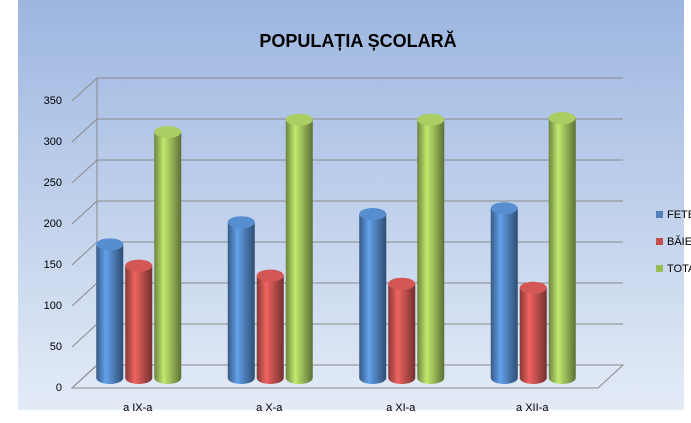 This screenshot has width=691, height=423. I want to click on legend-label: BĂIEȚ, so click(679, 241).